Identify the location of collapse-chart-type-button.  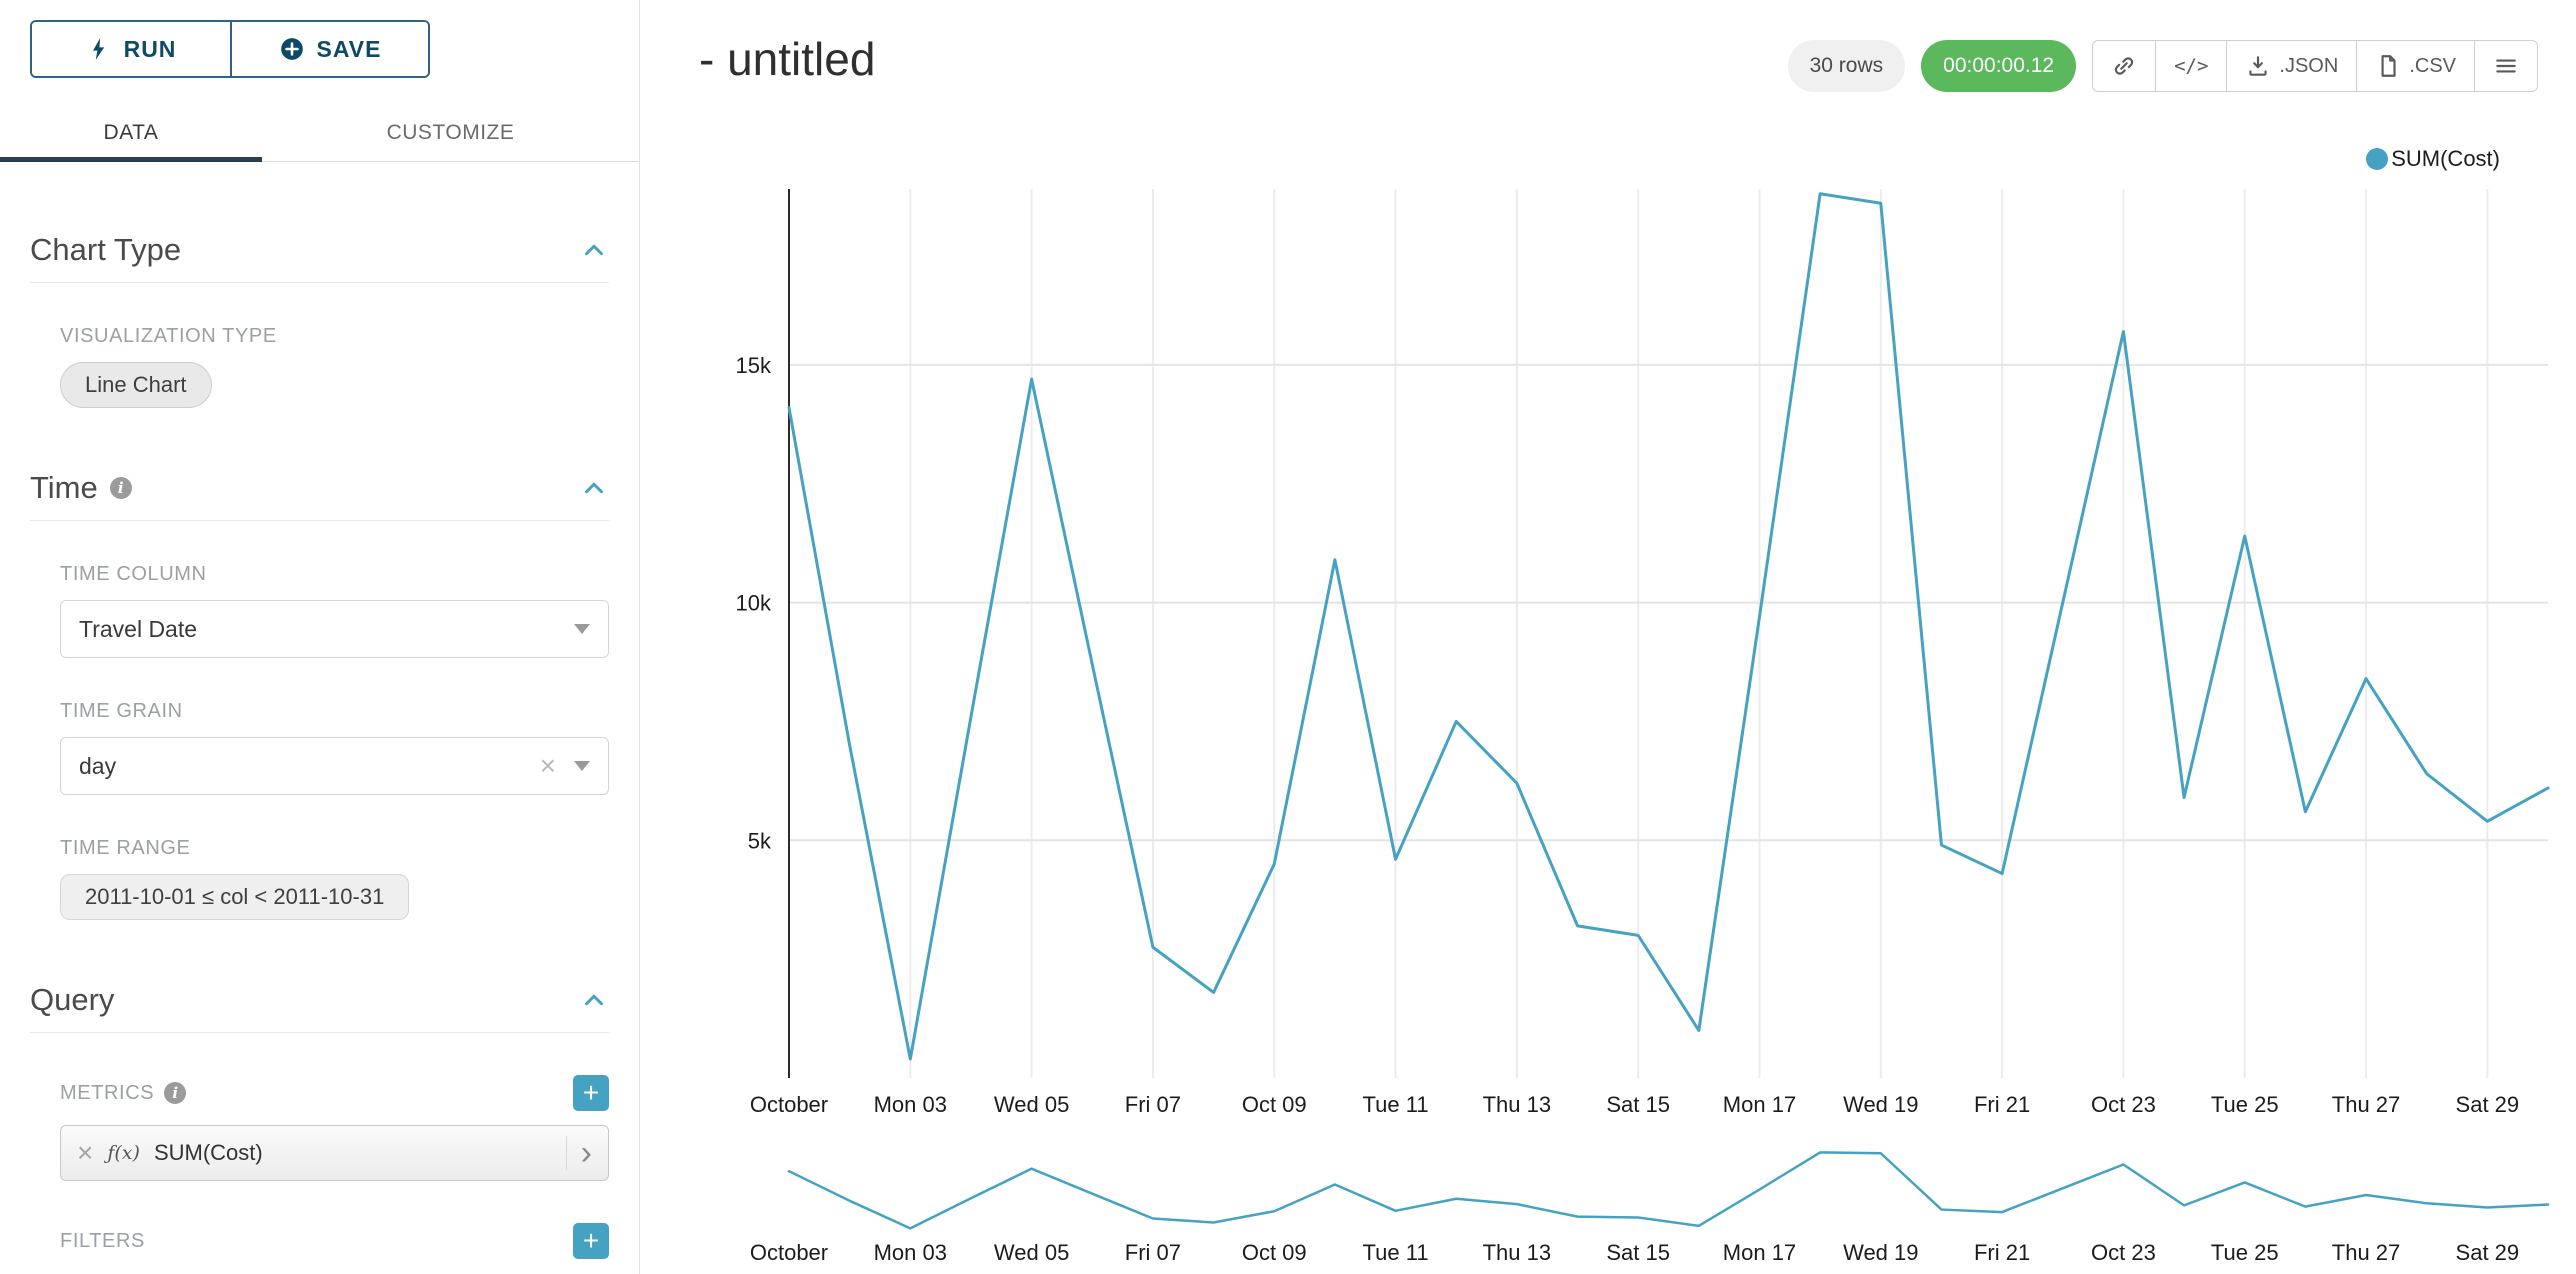
(594, 250).